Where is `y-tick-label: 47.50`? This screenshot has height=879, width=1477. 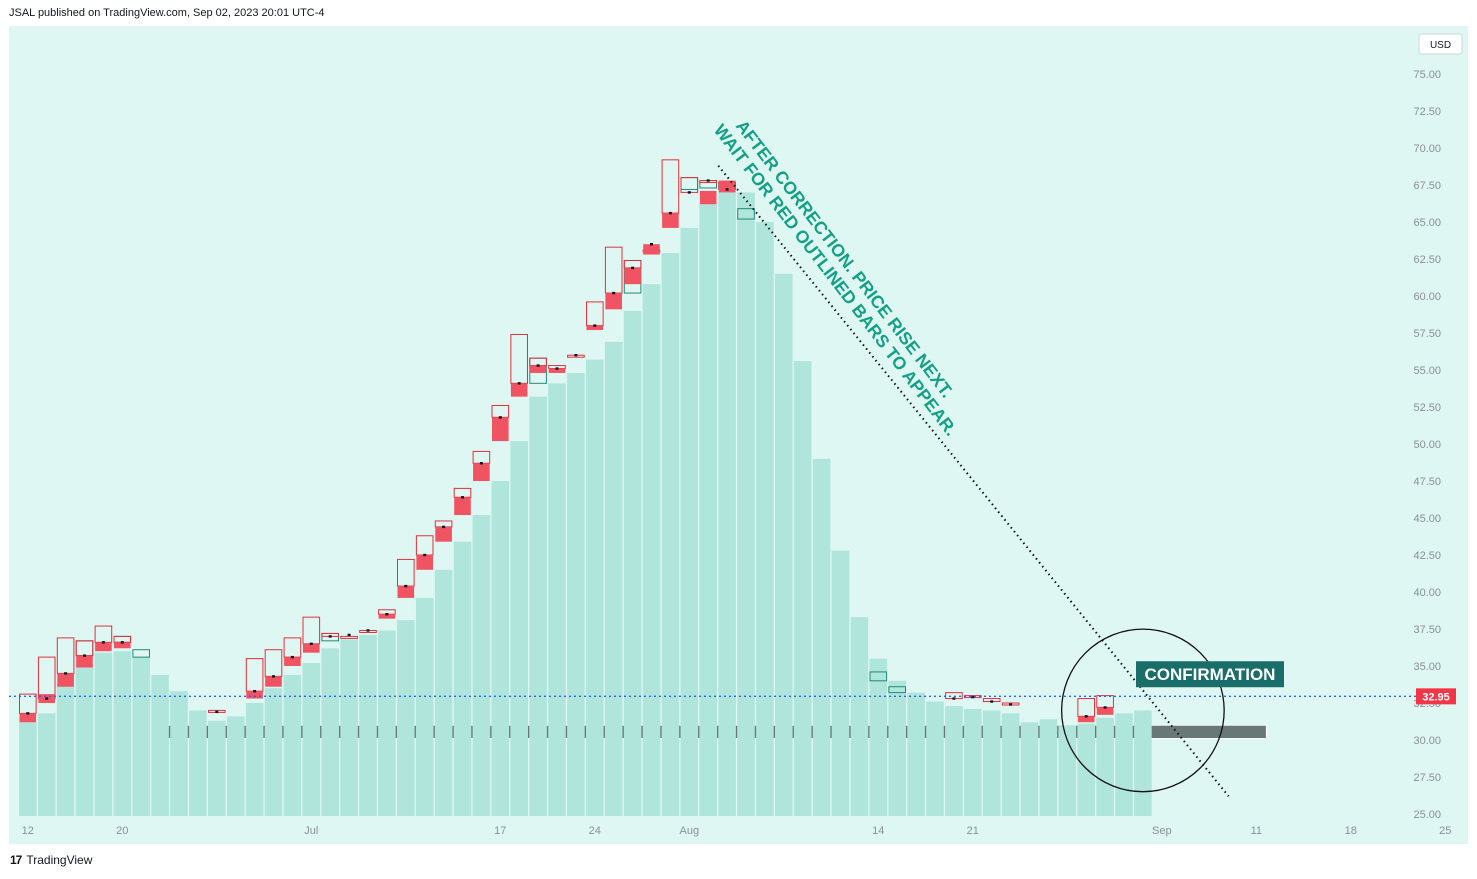
y-tick-label: 47.50 is located at coordinates (1427, 482).